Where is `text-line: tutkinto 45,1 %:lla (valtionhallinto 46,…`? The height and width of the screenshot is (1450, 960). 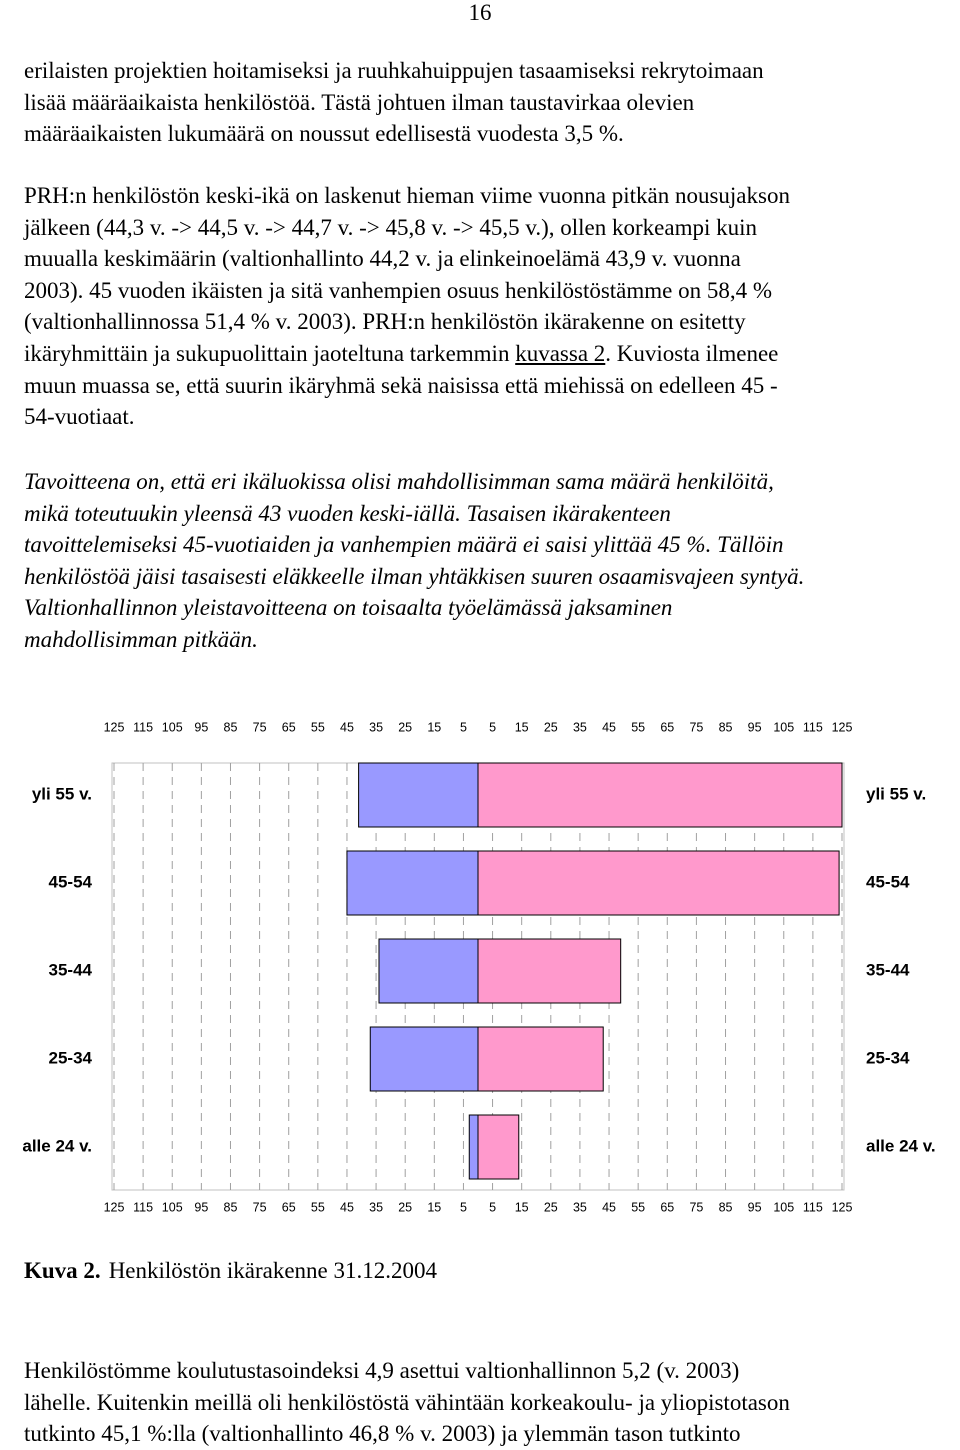 text-line: tutkinto 45,1 %:lla (valtionhallinto 46,… is located at coordinates (382, 1434).